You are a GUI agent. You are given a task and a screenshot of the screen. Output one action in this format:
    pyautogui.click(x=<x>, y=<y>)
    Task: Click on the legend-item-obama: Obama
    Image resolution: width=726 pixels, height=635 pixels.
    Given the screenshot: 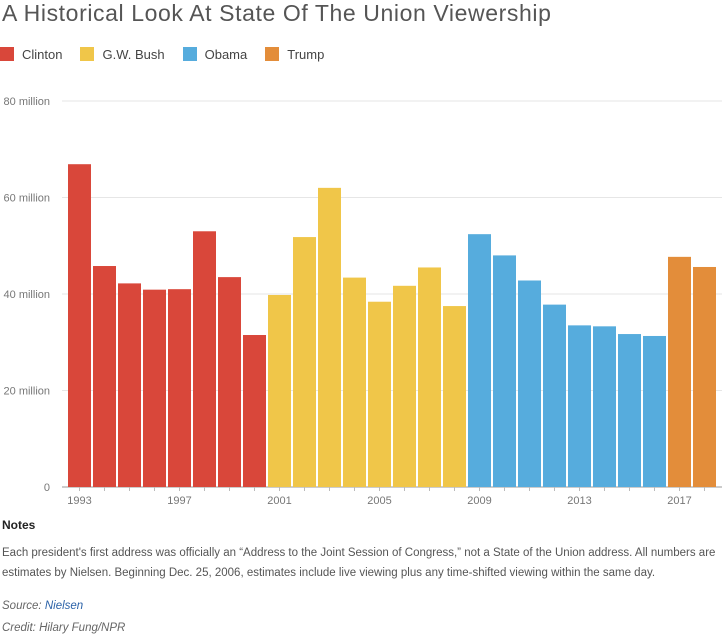 What is the action you would take?
    pyautogui.click(x=215, y=54)
    